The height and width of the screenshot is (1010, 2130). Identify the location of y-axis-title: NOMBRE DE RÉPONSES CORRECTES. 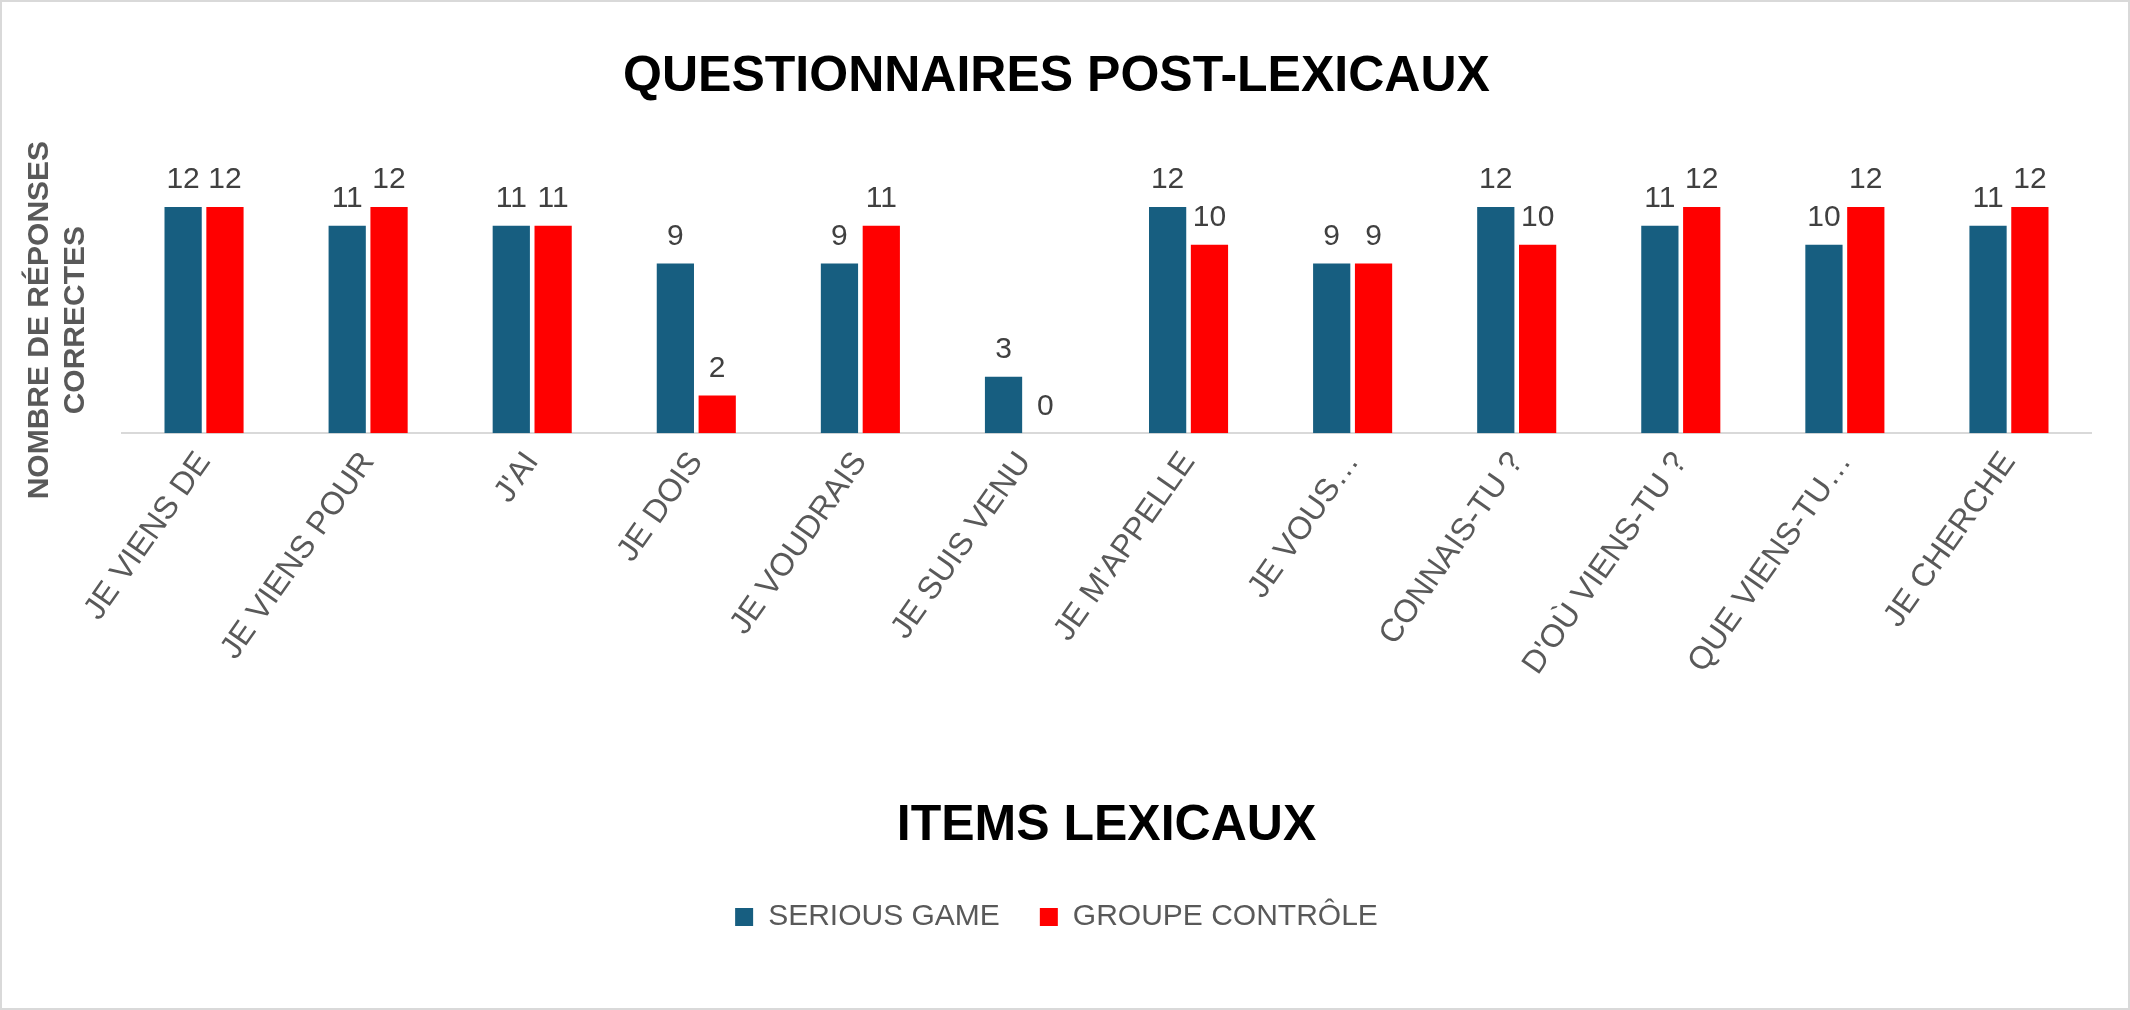
(56, 320).